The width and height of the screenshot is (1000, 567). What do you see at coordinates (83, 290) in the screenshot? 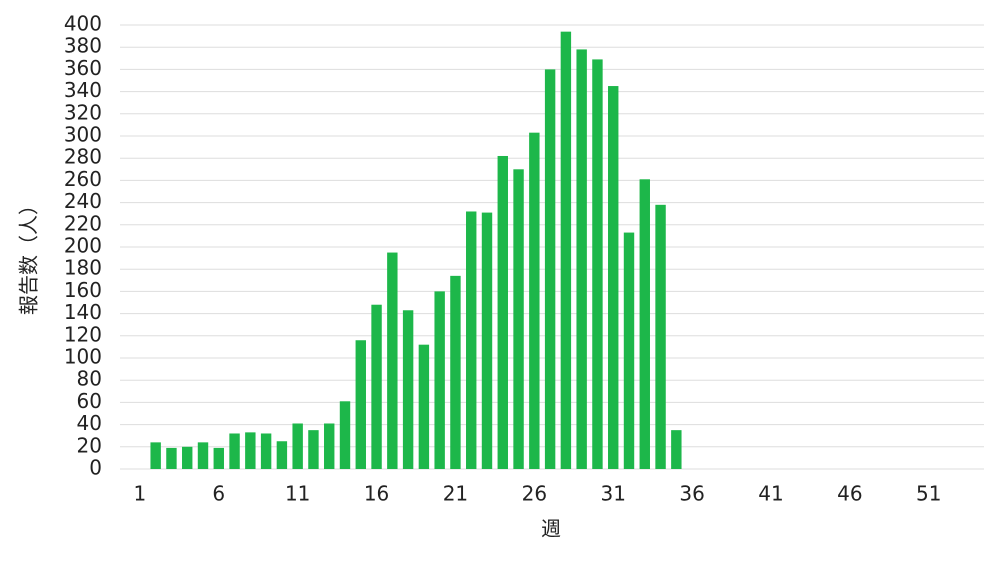
I see `y-tick-label: 160` at bounding box center [83, 290].